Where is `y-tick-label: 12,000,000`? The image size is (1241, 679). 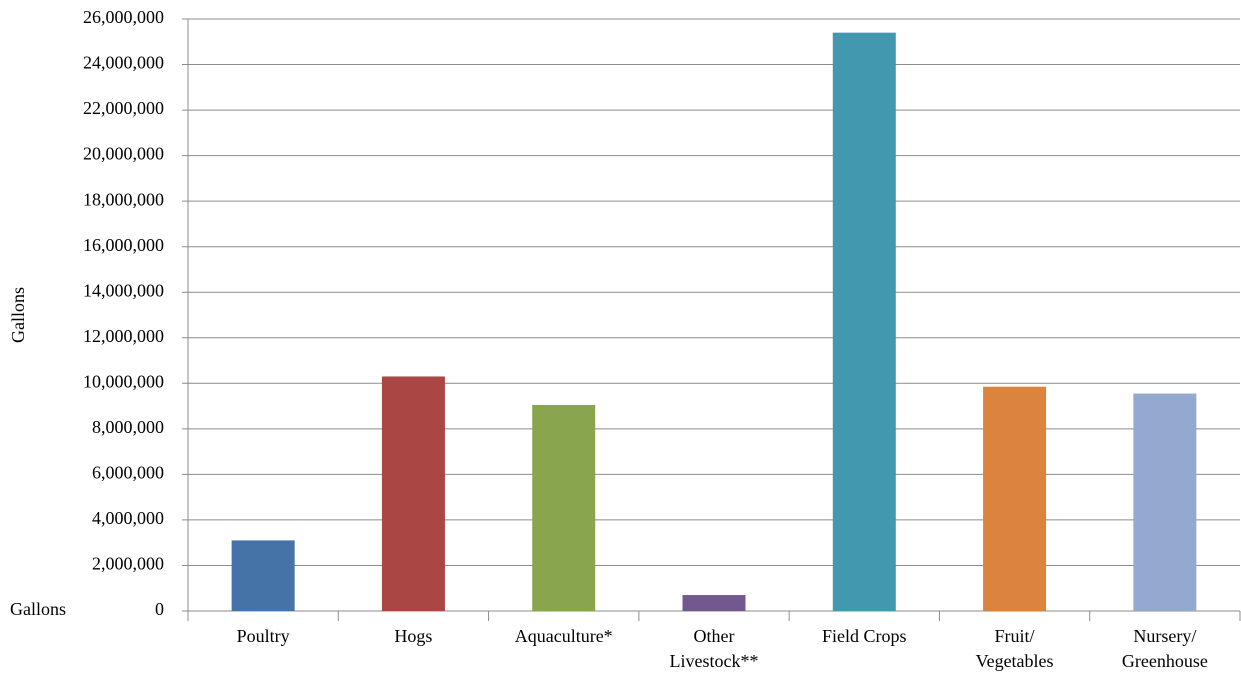
y-tick-label: 12,000,000 is located at coordinates (123, 336).